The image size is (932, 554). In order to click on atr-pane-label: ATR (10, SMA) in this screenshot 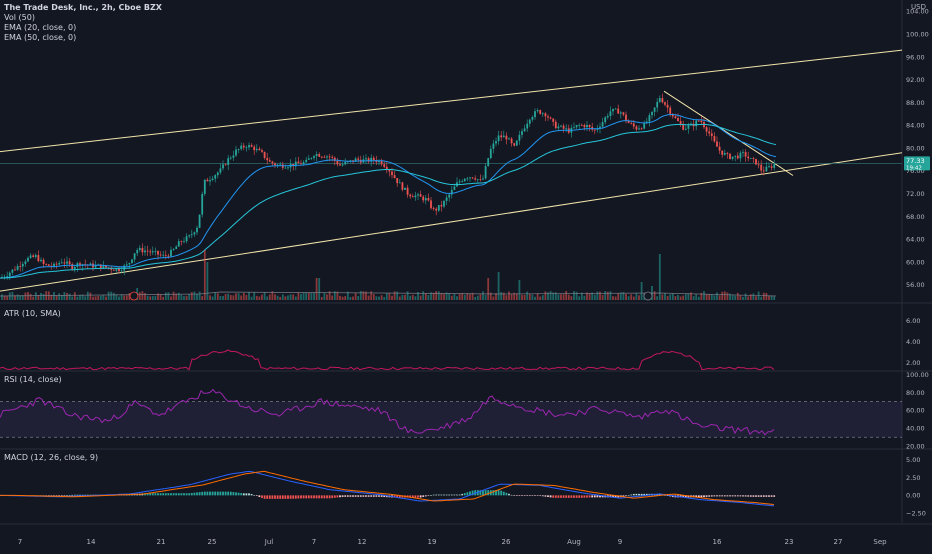, I will do `click(32, 313)`.